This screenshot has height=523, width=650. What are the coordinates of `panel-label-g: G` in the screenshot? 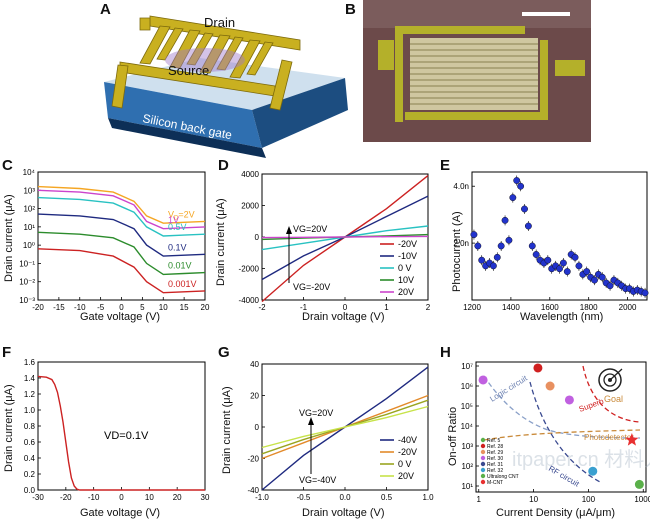 It's located at (224, 352).